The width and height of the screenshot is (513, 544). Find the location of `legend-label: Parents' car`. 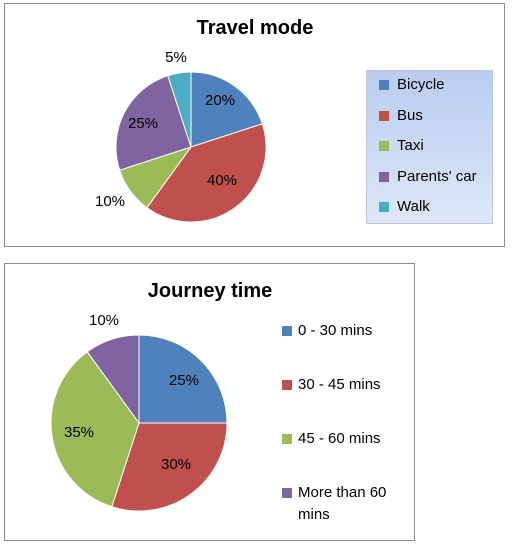

legend-label: Parents' car is located at coordinates (437, 176).